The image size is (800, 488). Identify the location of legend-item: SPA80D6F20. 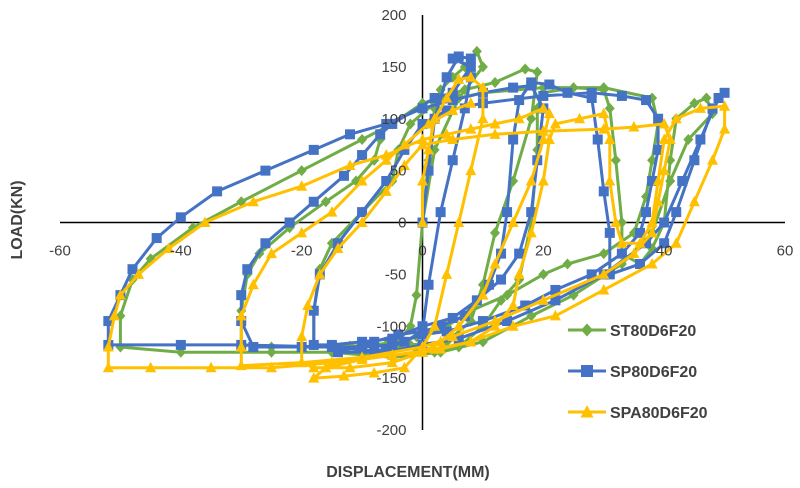
(638, 413).